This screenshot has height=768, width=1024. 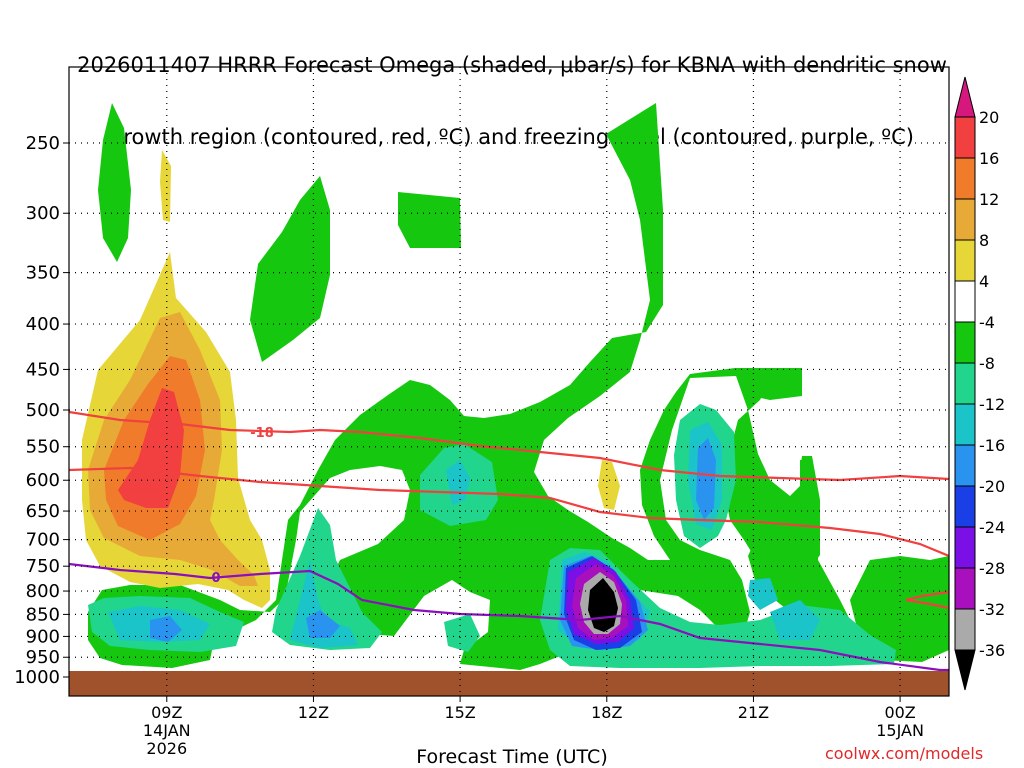 What do you see at coordinates (987, 322) in the screenshot?
I see `colorbar-label-neg4: -4` at bounding box center [987, 322].